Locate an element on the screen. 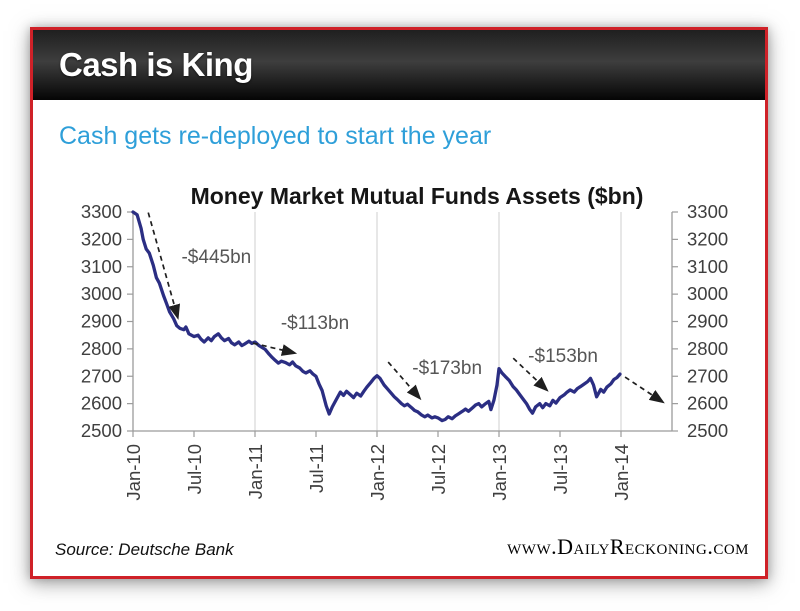 The width and height of the screenshot is (800, 611). annotation-label: -$445bn is located at coordinates (216, 257).